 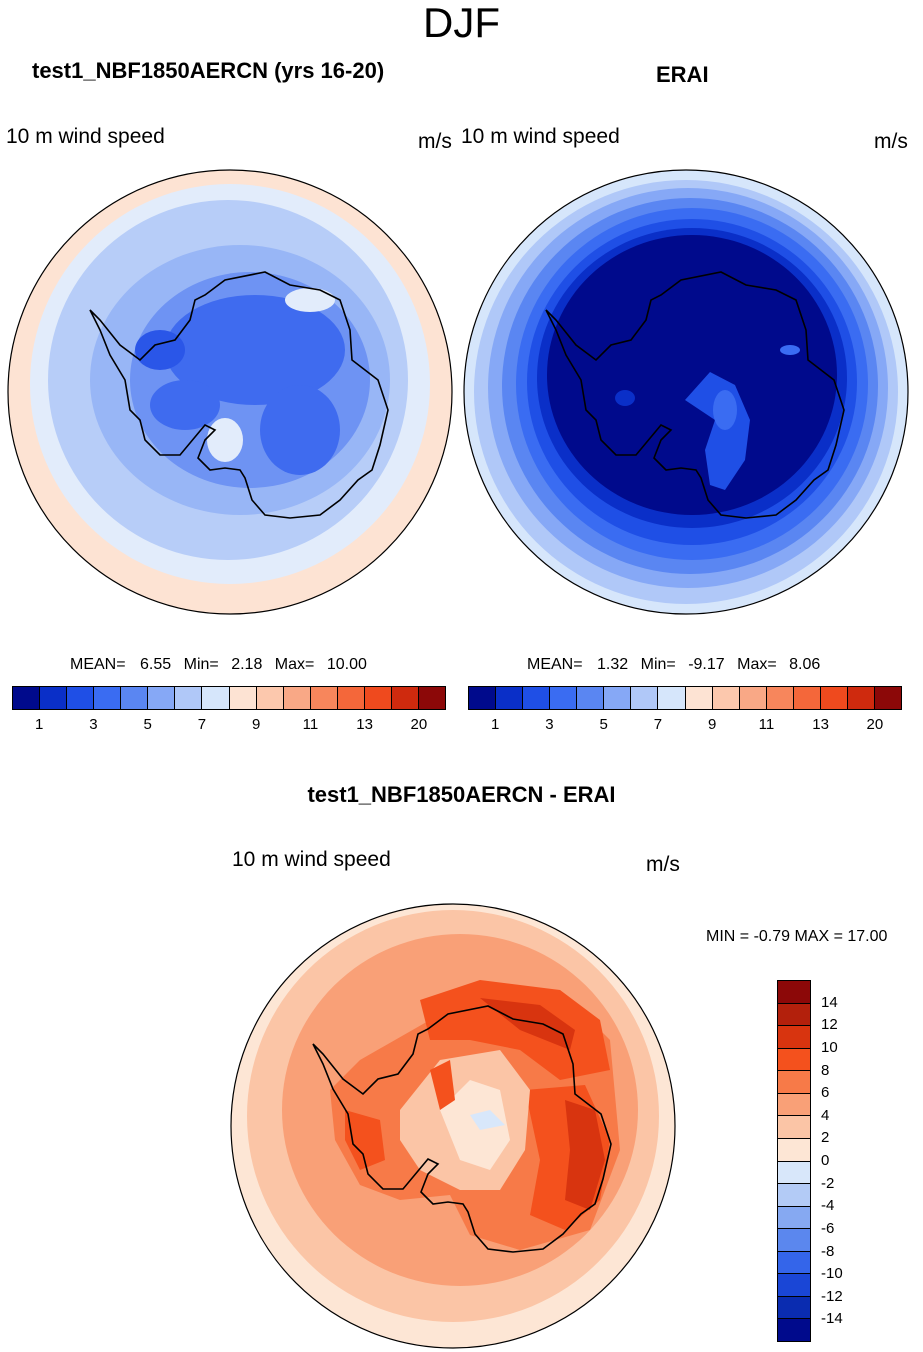 What do you see at coordinates (832, 1296) in the screenshot?
I see `colorbar-tick-label: -12` at bounding box center [832, 1296].